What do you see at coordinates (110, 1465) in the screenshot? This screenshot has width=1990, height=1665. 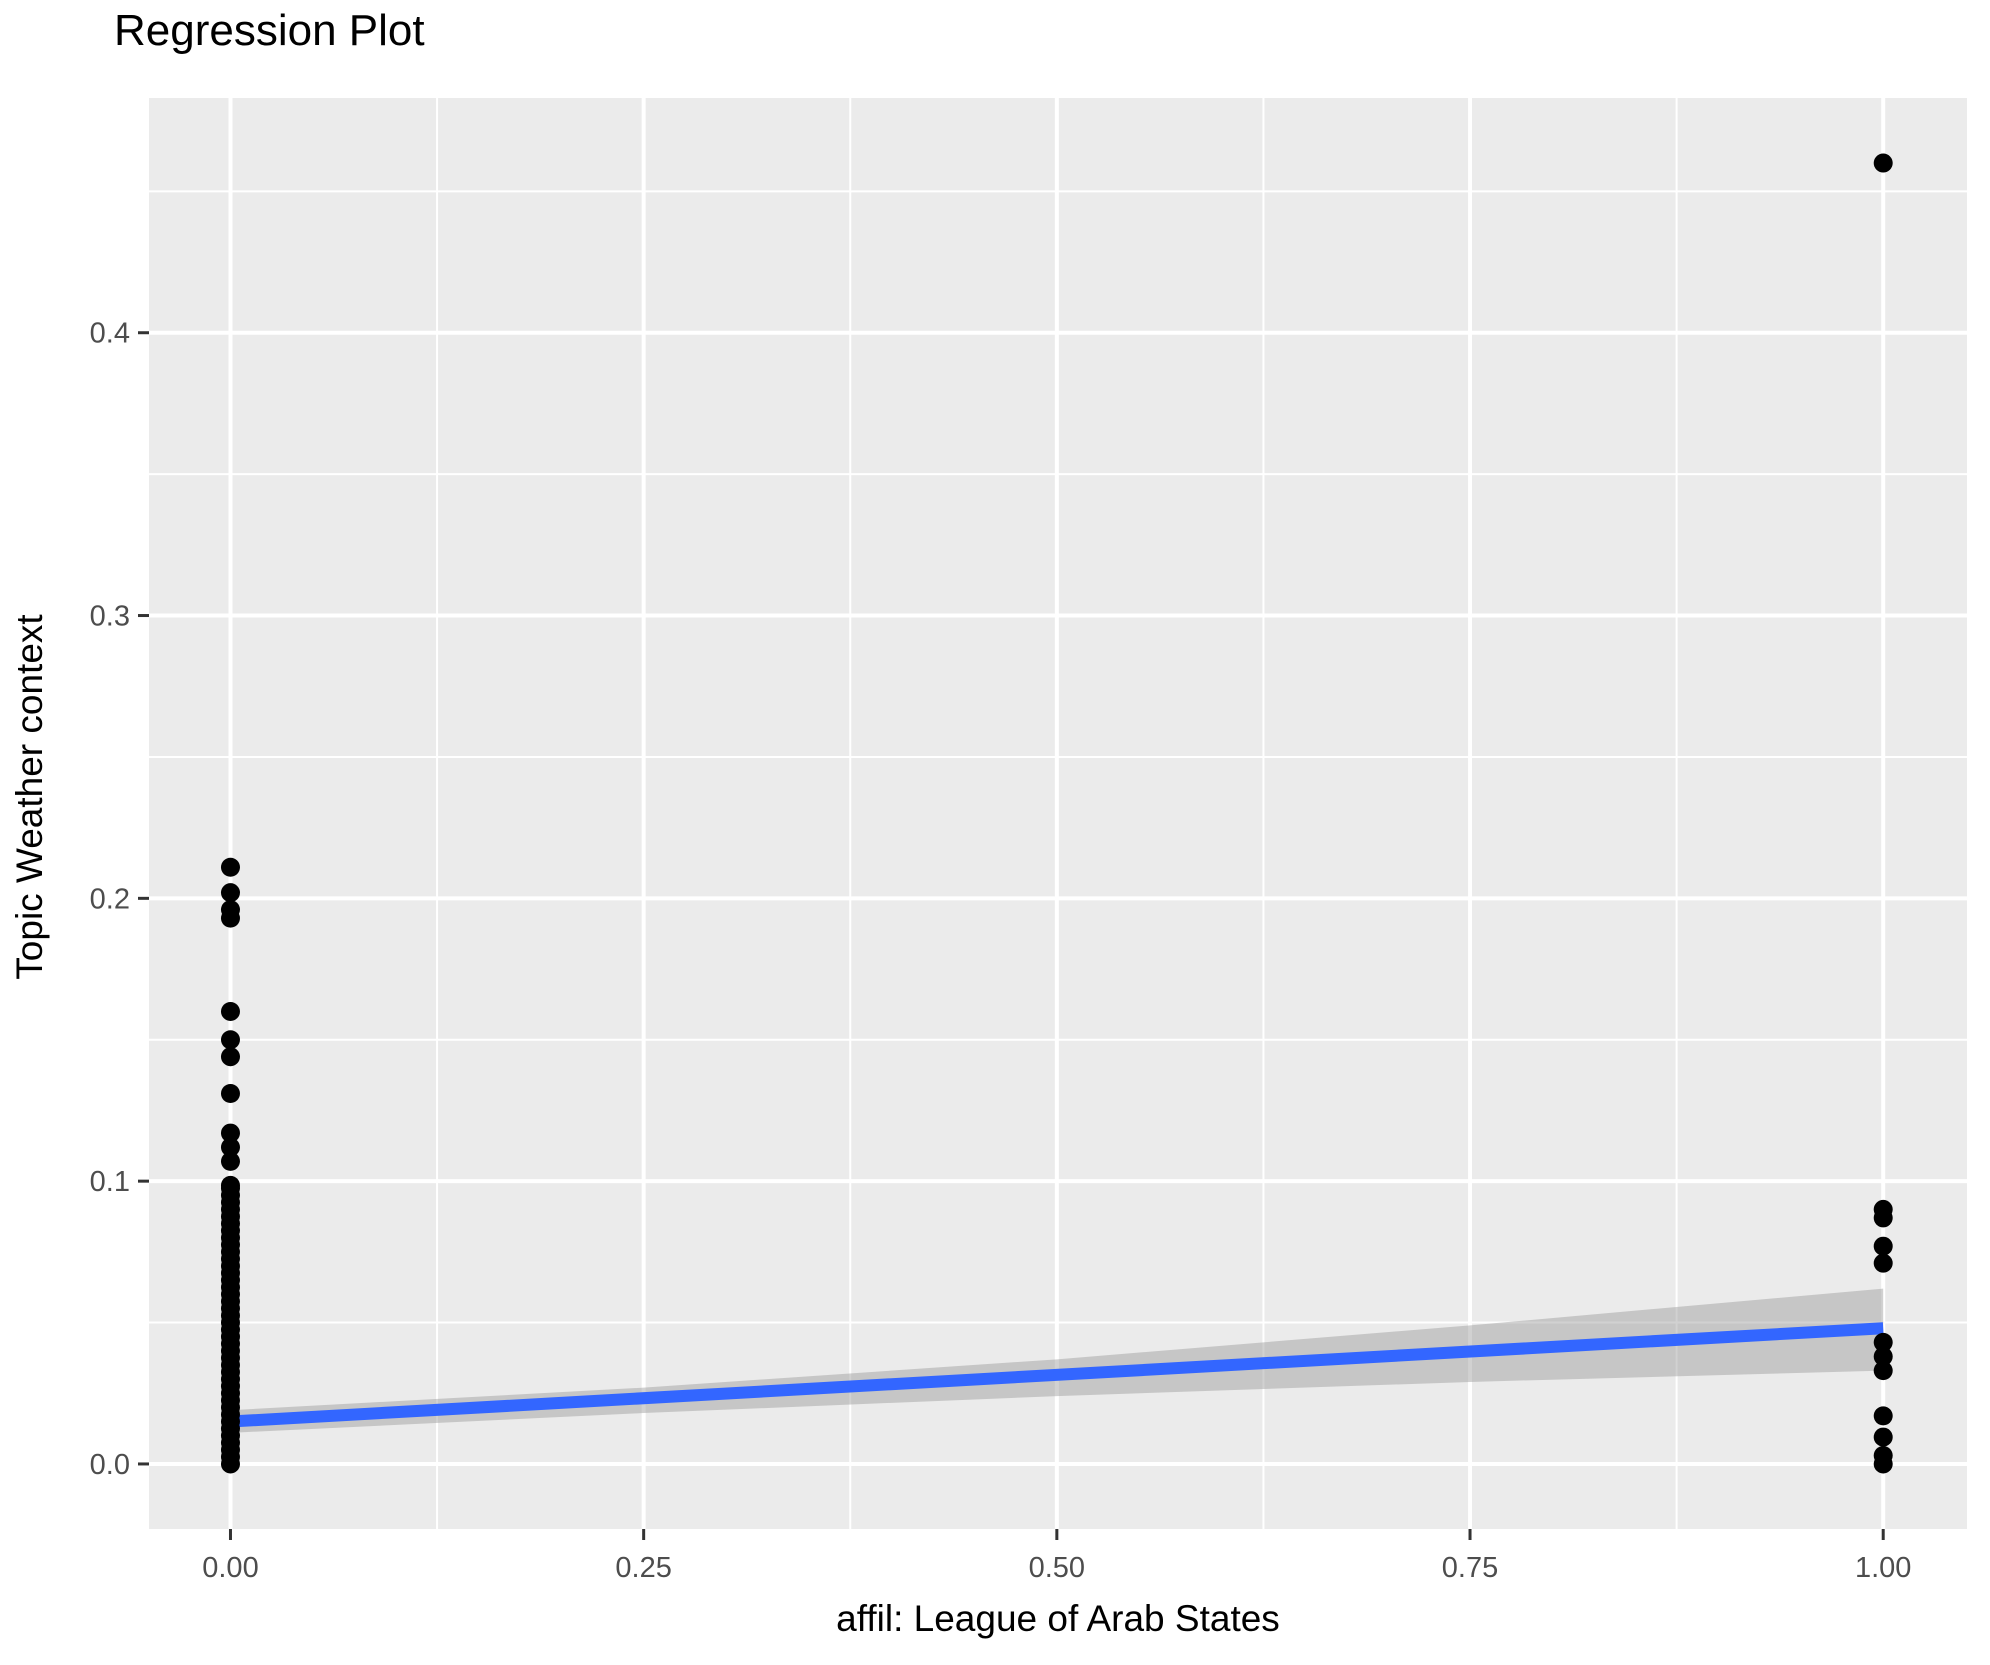 I see `y-tick-label: 0.0` at bounding box center [110, 1465].